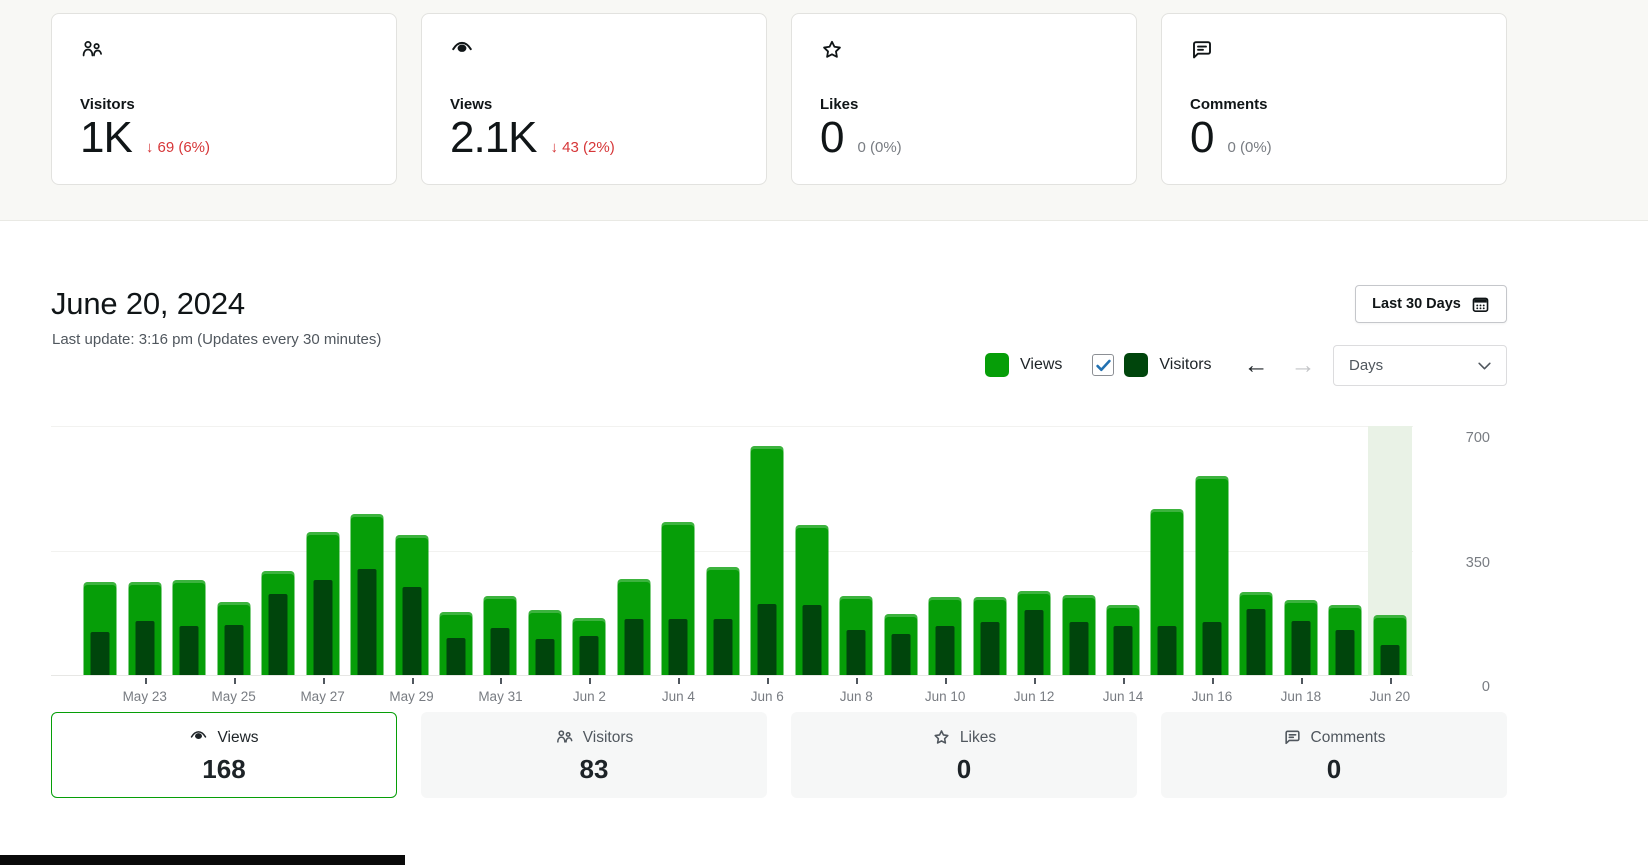 The image size is (1648, 865). I want to click on x-tick-label: Jun 14, so click(1123, 696).